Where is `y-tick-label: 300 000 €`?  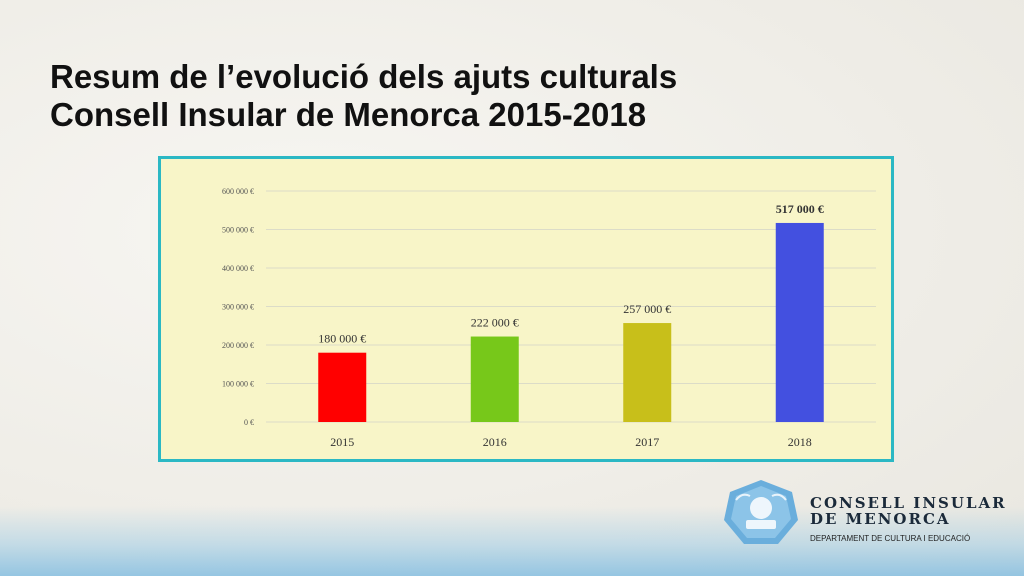 y-tick-label: 300 000 € is located at coordinates (238, 307).